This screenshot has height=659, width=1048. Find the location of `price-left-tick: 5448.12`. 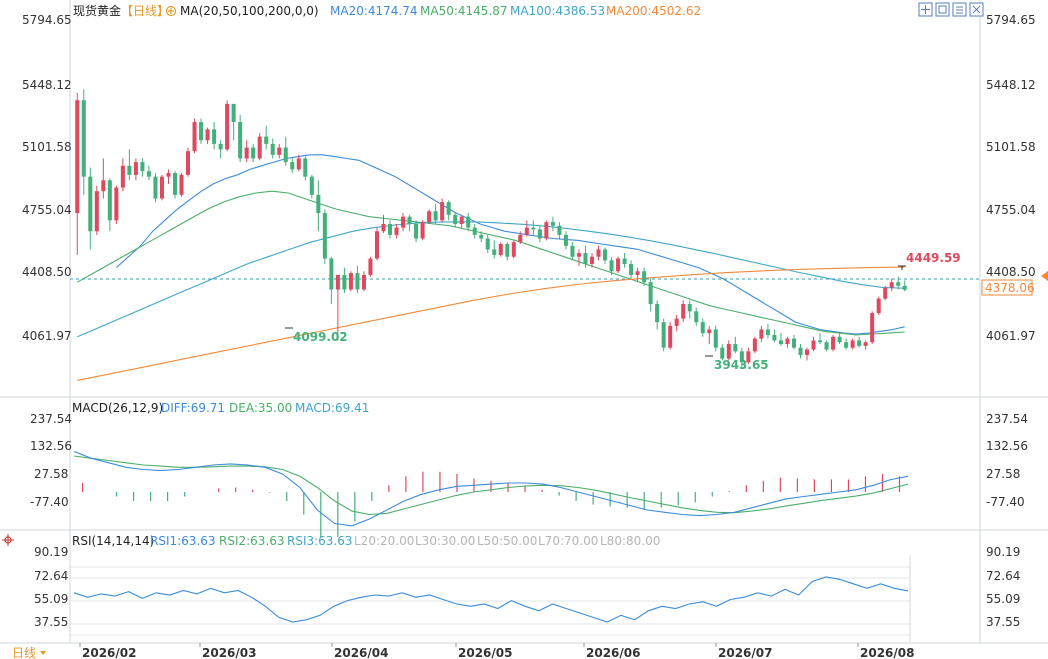

price-left-tick: 5448.12 is located at coordinates (47, 85).